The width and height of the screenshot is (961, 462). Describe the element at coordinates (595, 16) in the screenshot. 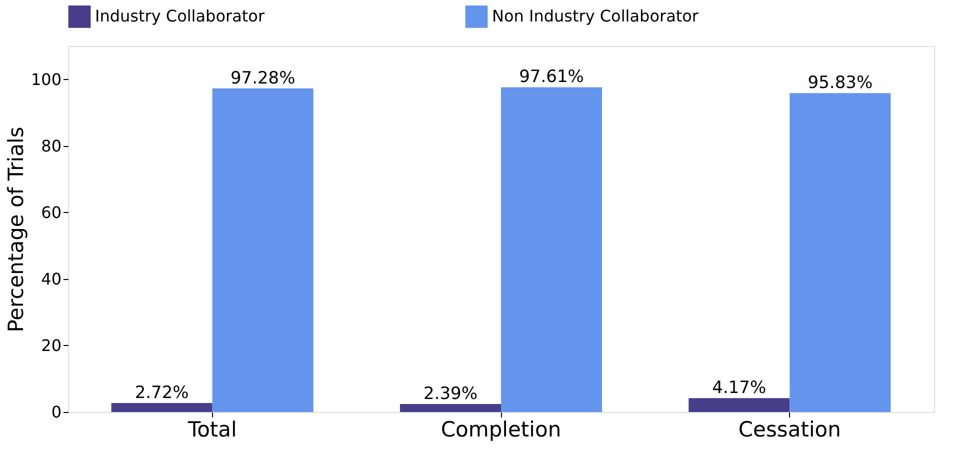

I see `legend-label: Non Industry Collaborator` at that location.